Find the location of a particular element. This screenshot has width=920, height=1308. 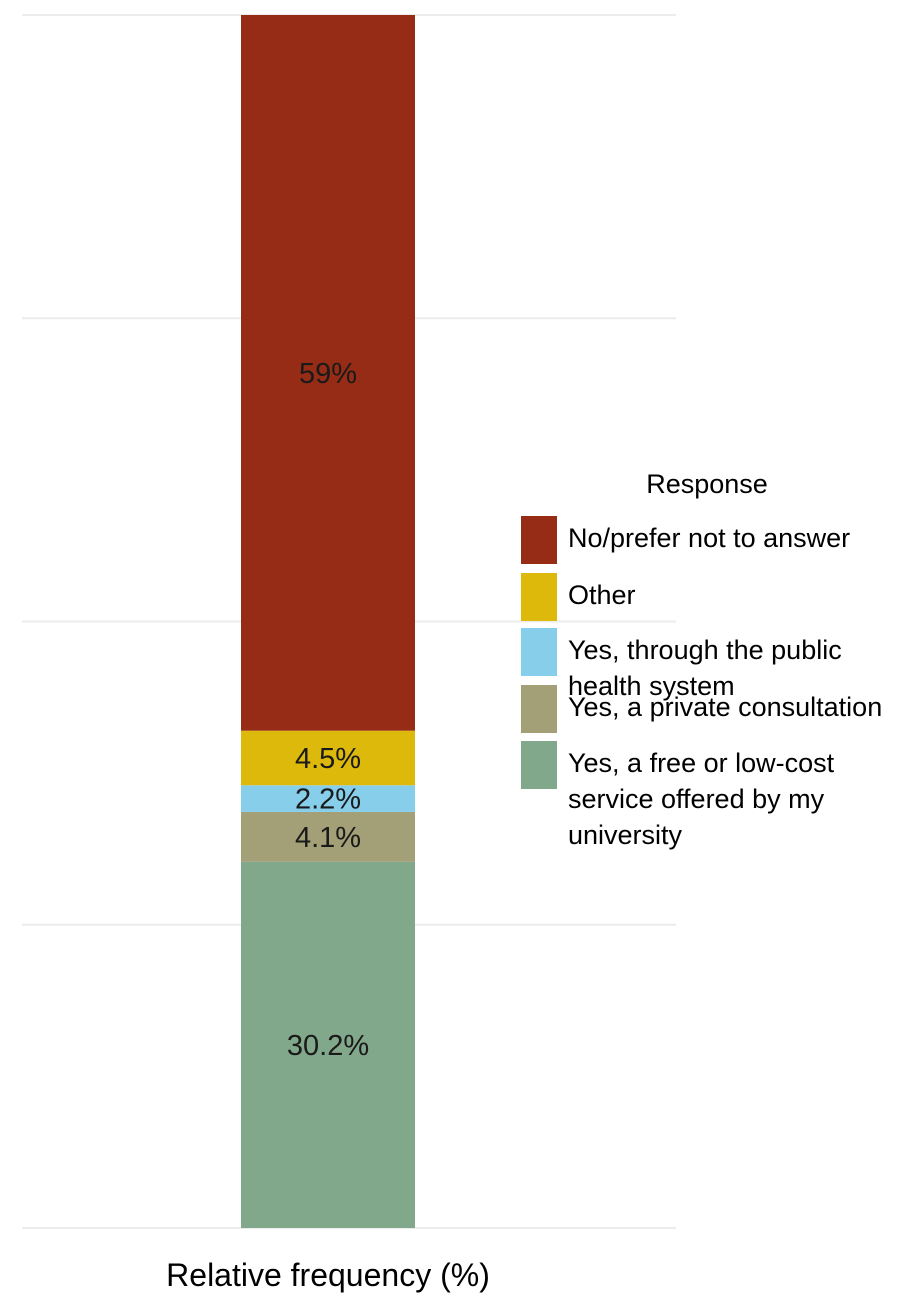

x-axis-title: Relative frequency (%) is located at coordinates (328, 1275).